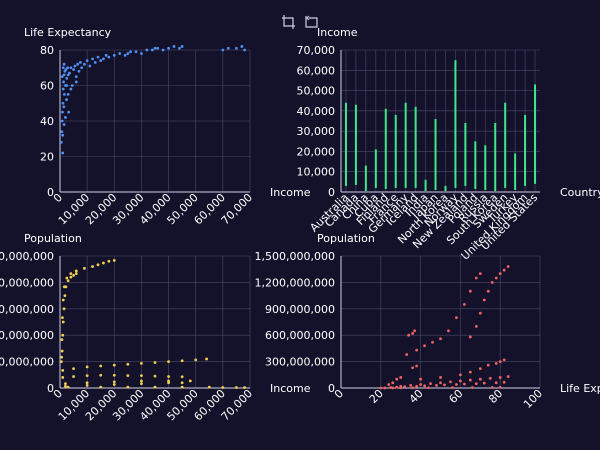  What do you see at coordinates (337, 32) in the screenshot?
I see `y-axis-title: Income` at bounding box center [337, 32].